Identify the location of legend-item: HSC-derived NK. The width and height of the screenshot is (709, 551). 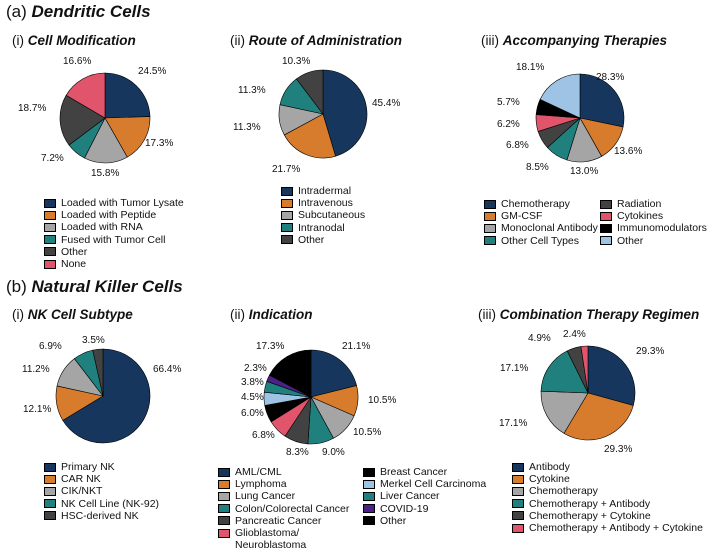
(101, 516).